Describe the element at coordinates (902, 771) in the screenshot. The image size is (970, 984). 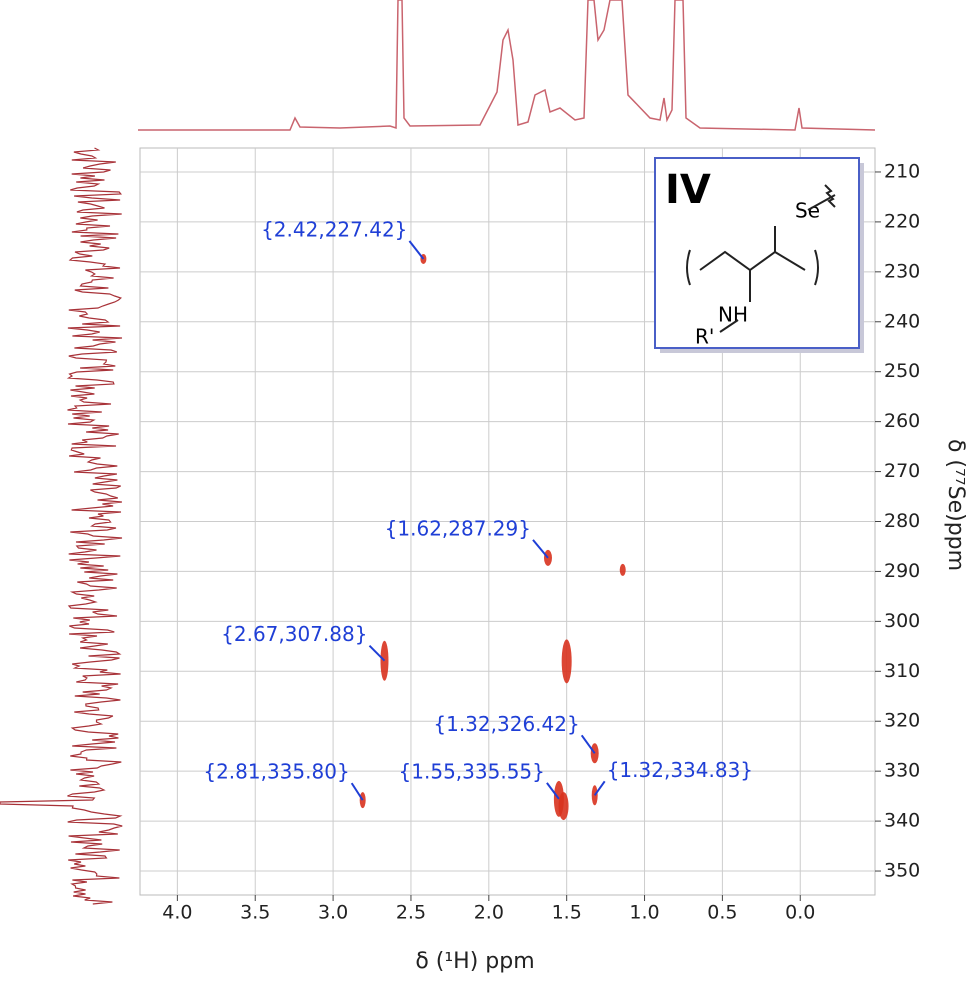
I see `y-tick-label: 330` at that location.